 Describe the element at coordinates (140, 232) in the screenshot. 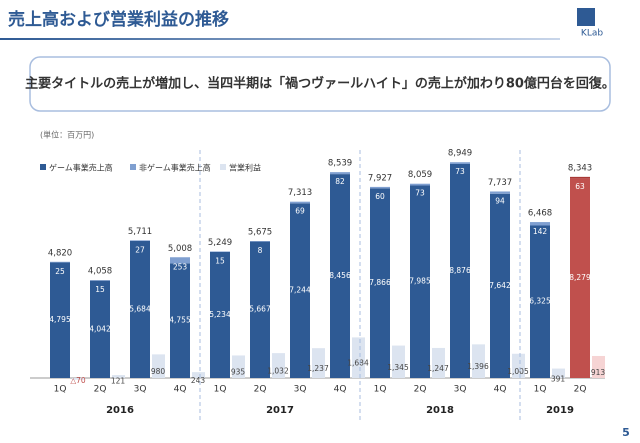

I see `total-label: 5,711` at that location.